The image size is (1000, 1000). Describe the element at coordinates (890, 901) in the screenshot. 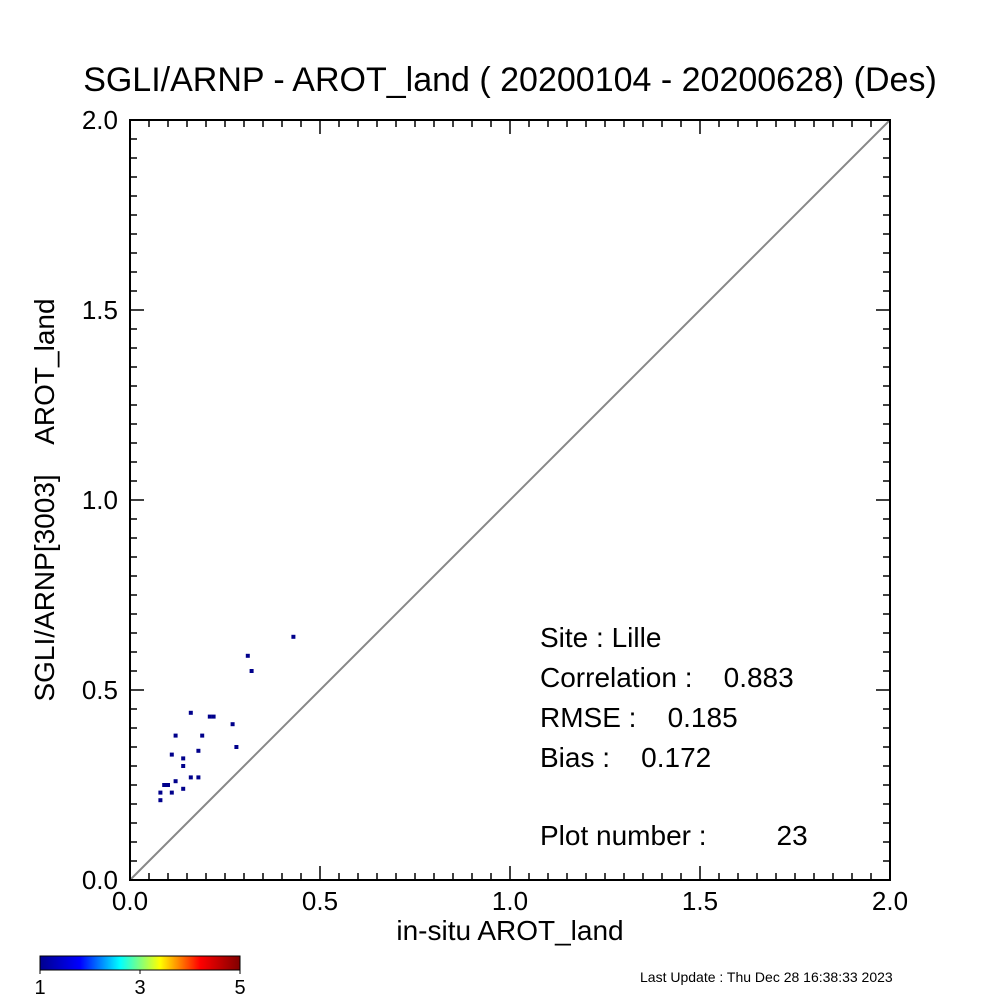

I see `x-tick-label: 2.0` at that location.